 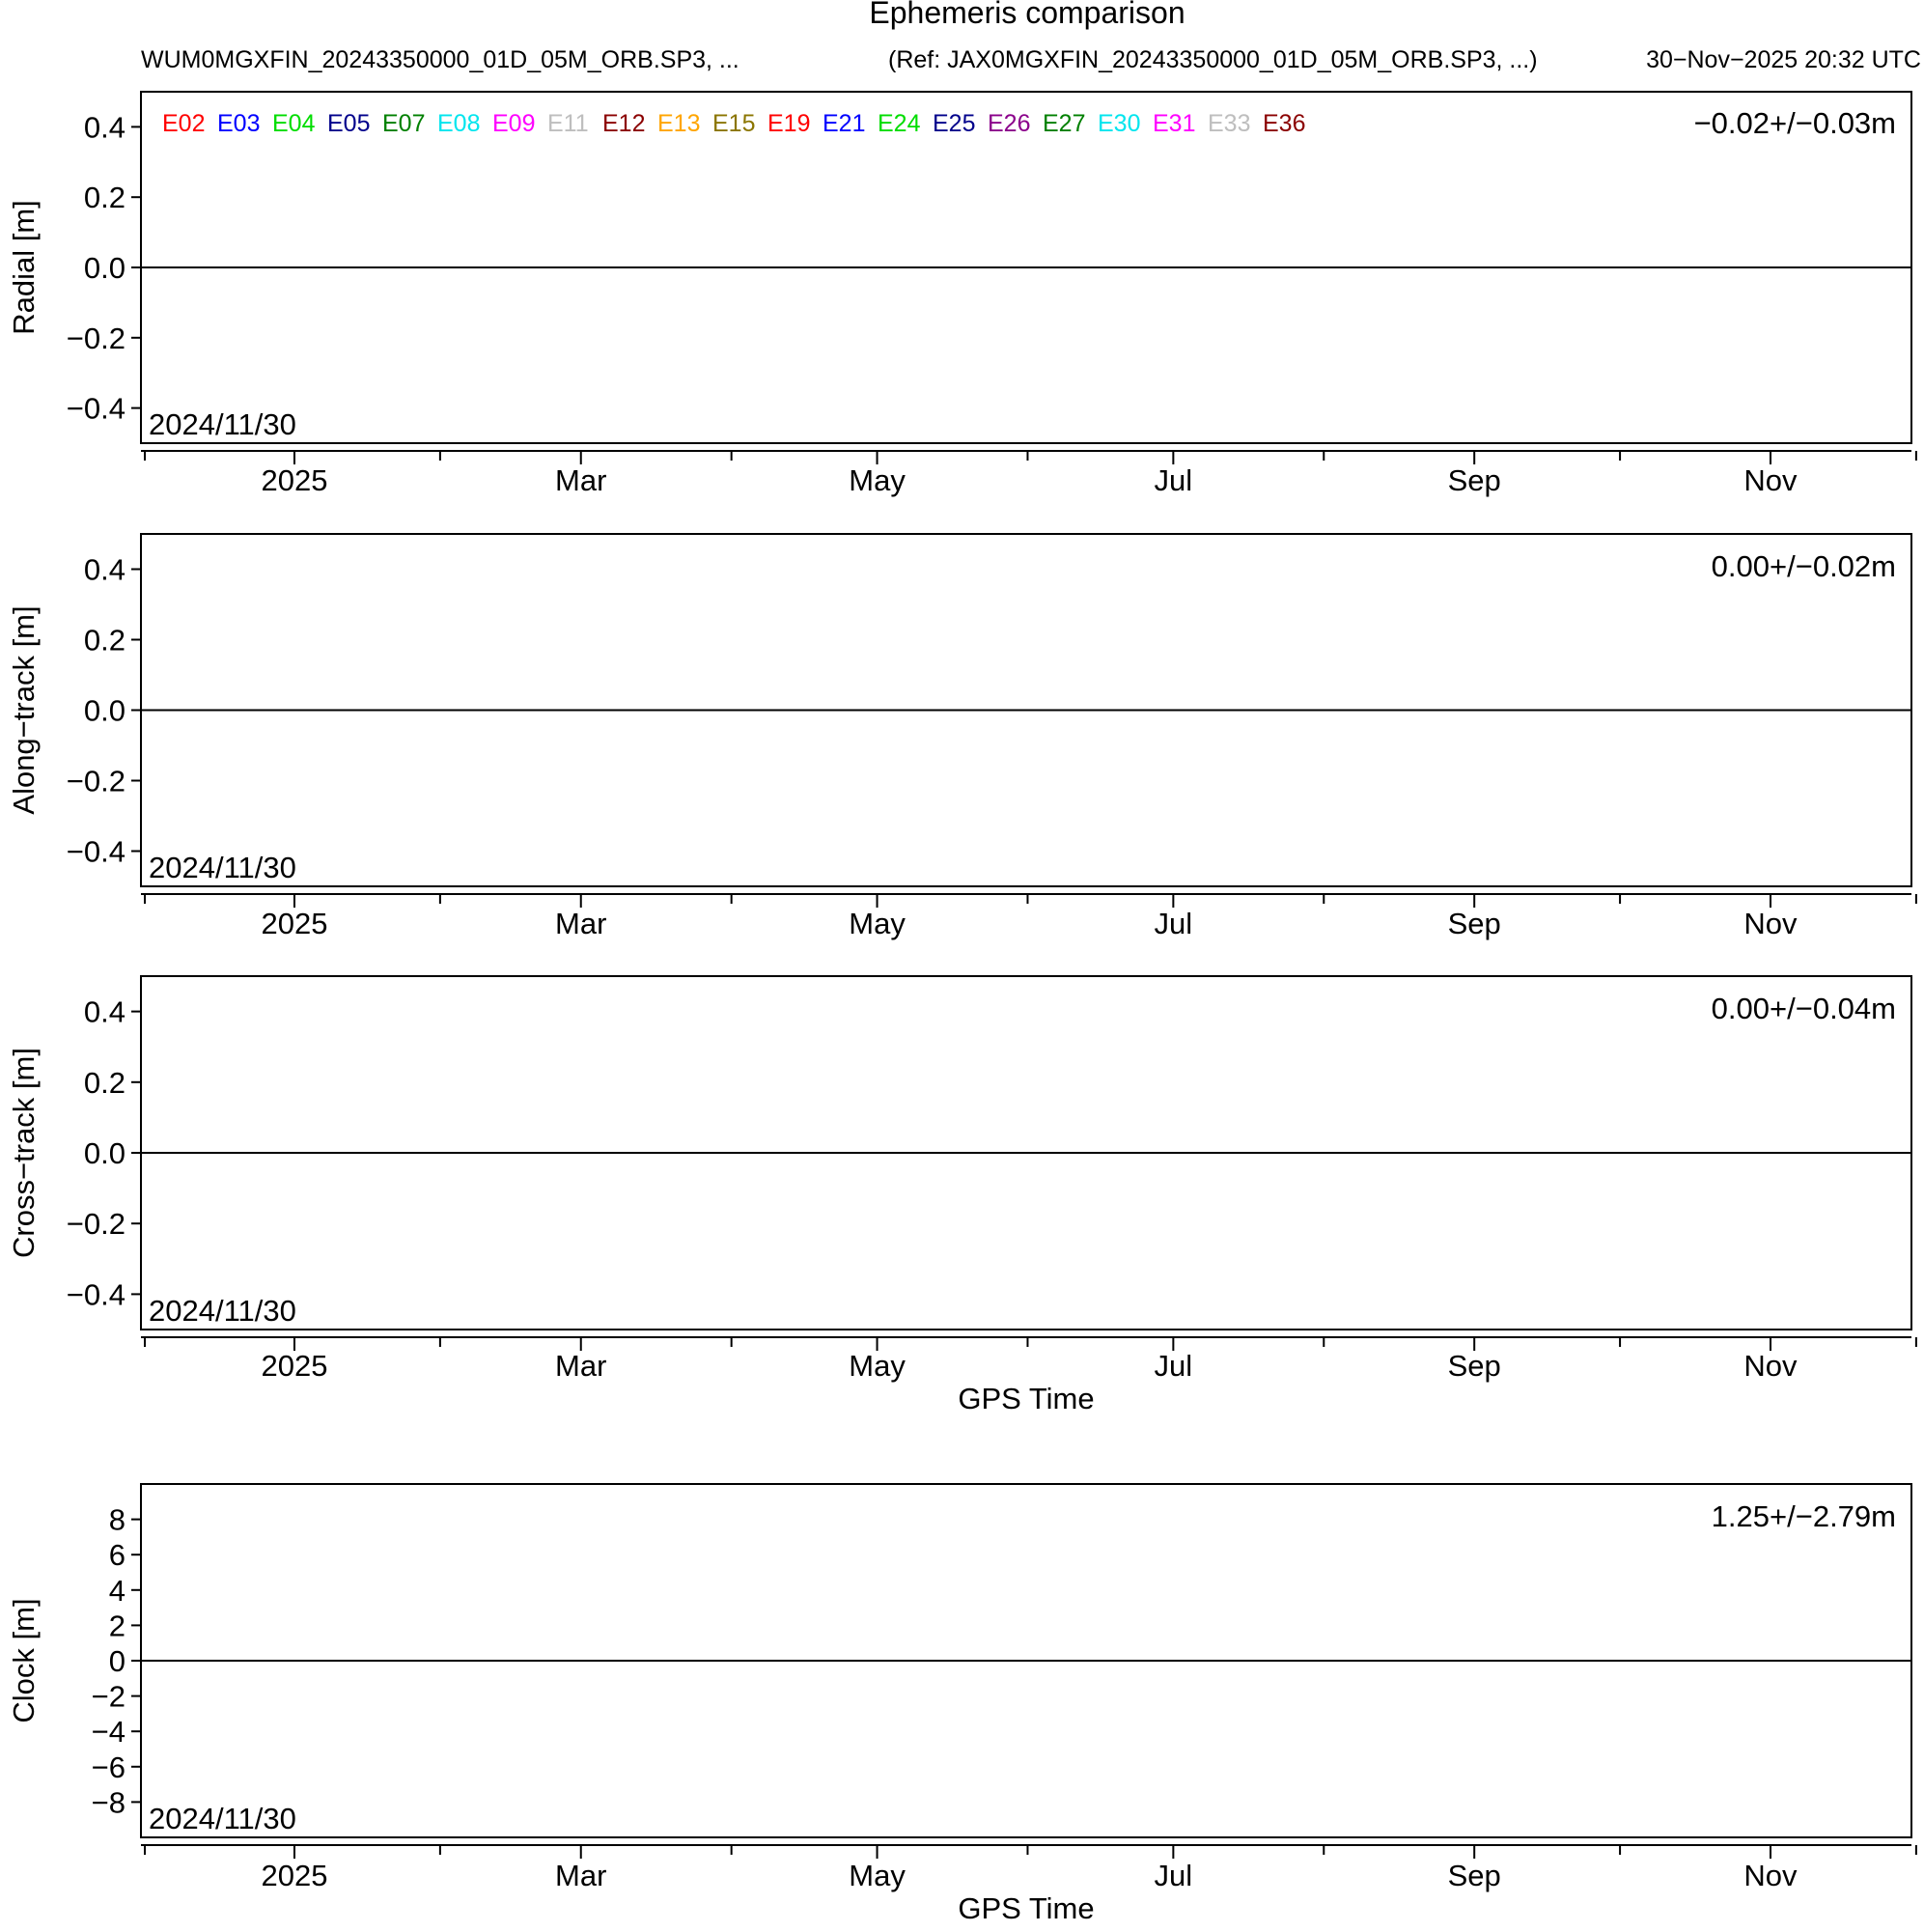 I want to click on along-start-date: 2024/11/30, so click(x=222, y=868).